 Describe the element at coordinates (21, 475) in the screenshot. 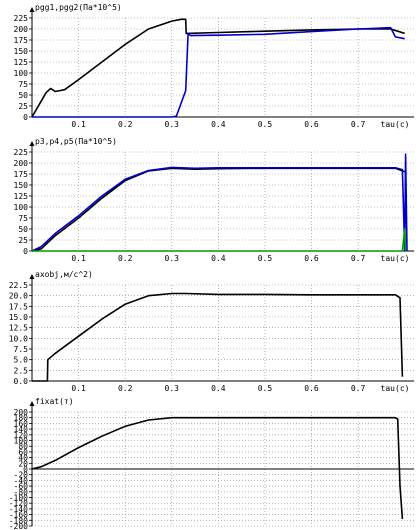

I see `y-tick-label: -20` at that location.